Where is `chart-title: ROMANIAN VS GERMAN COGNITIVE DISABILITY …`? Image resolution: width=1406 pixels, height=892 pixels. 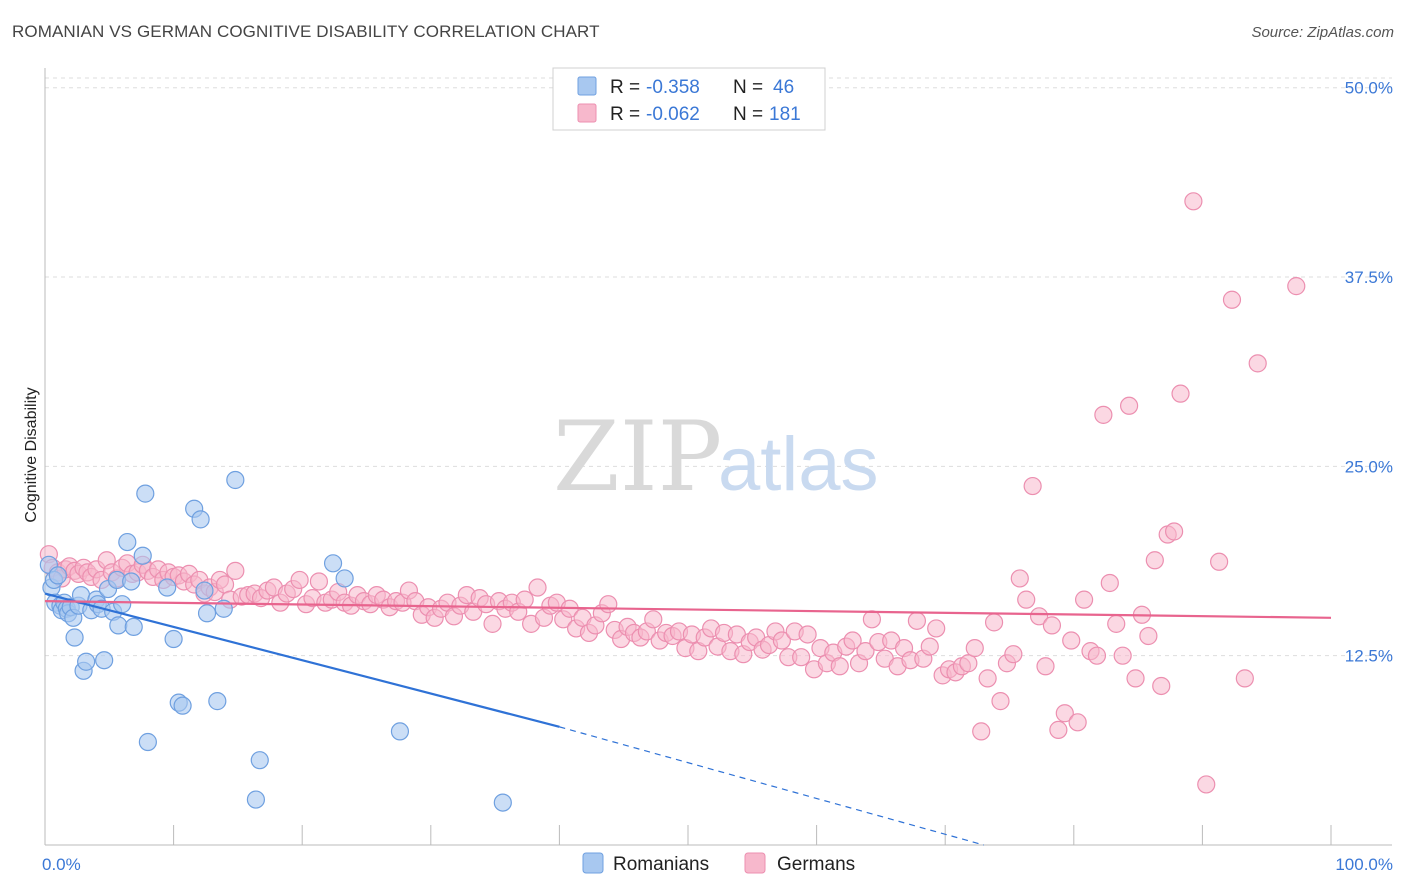
chart-title: ROMANIAN VS GERMAN COGNITIVE DISABILITY … is located at coordinates (306, 31).